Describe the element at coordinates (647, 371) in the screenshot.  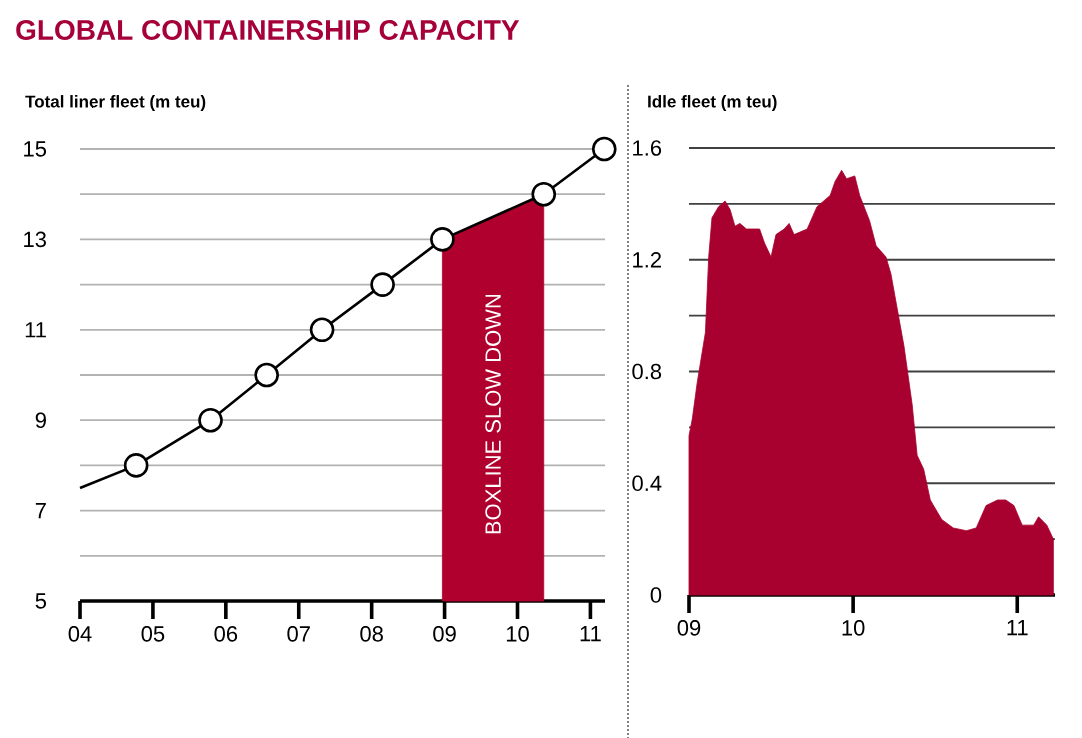
I see `y-tick-label: 0.8` at that location.